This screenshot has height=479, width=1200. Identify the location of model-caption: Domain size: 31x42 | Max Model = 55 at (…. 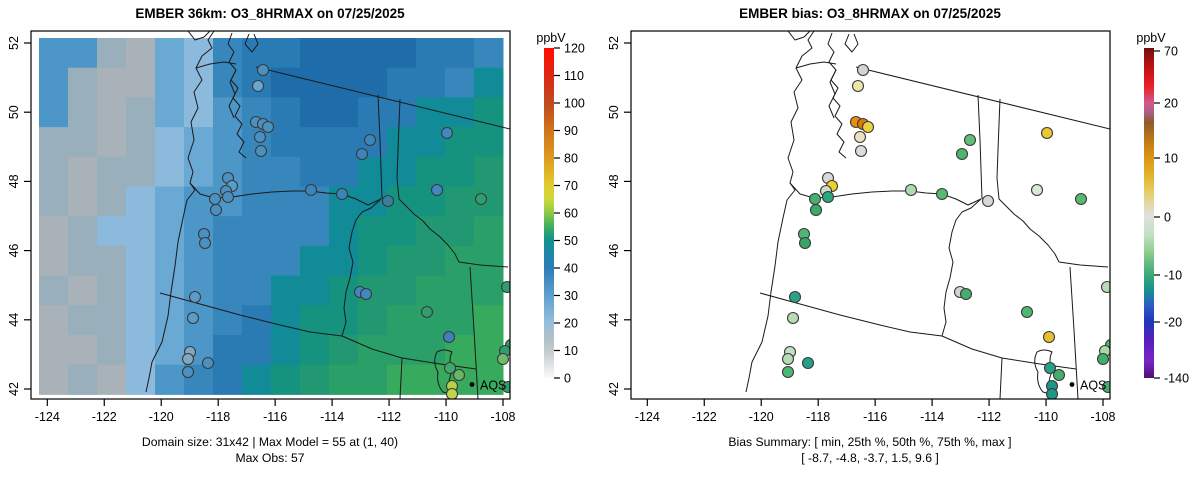
(270, 450).